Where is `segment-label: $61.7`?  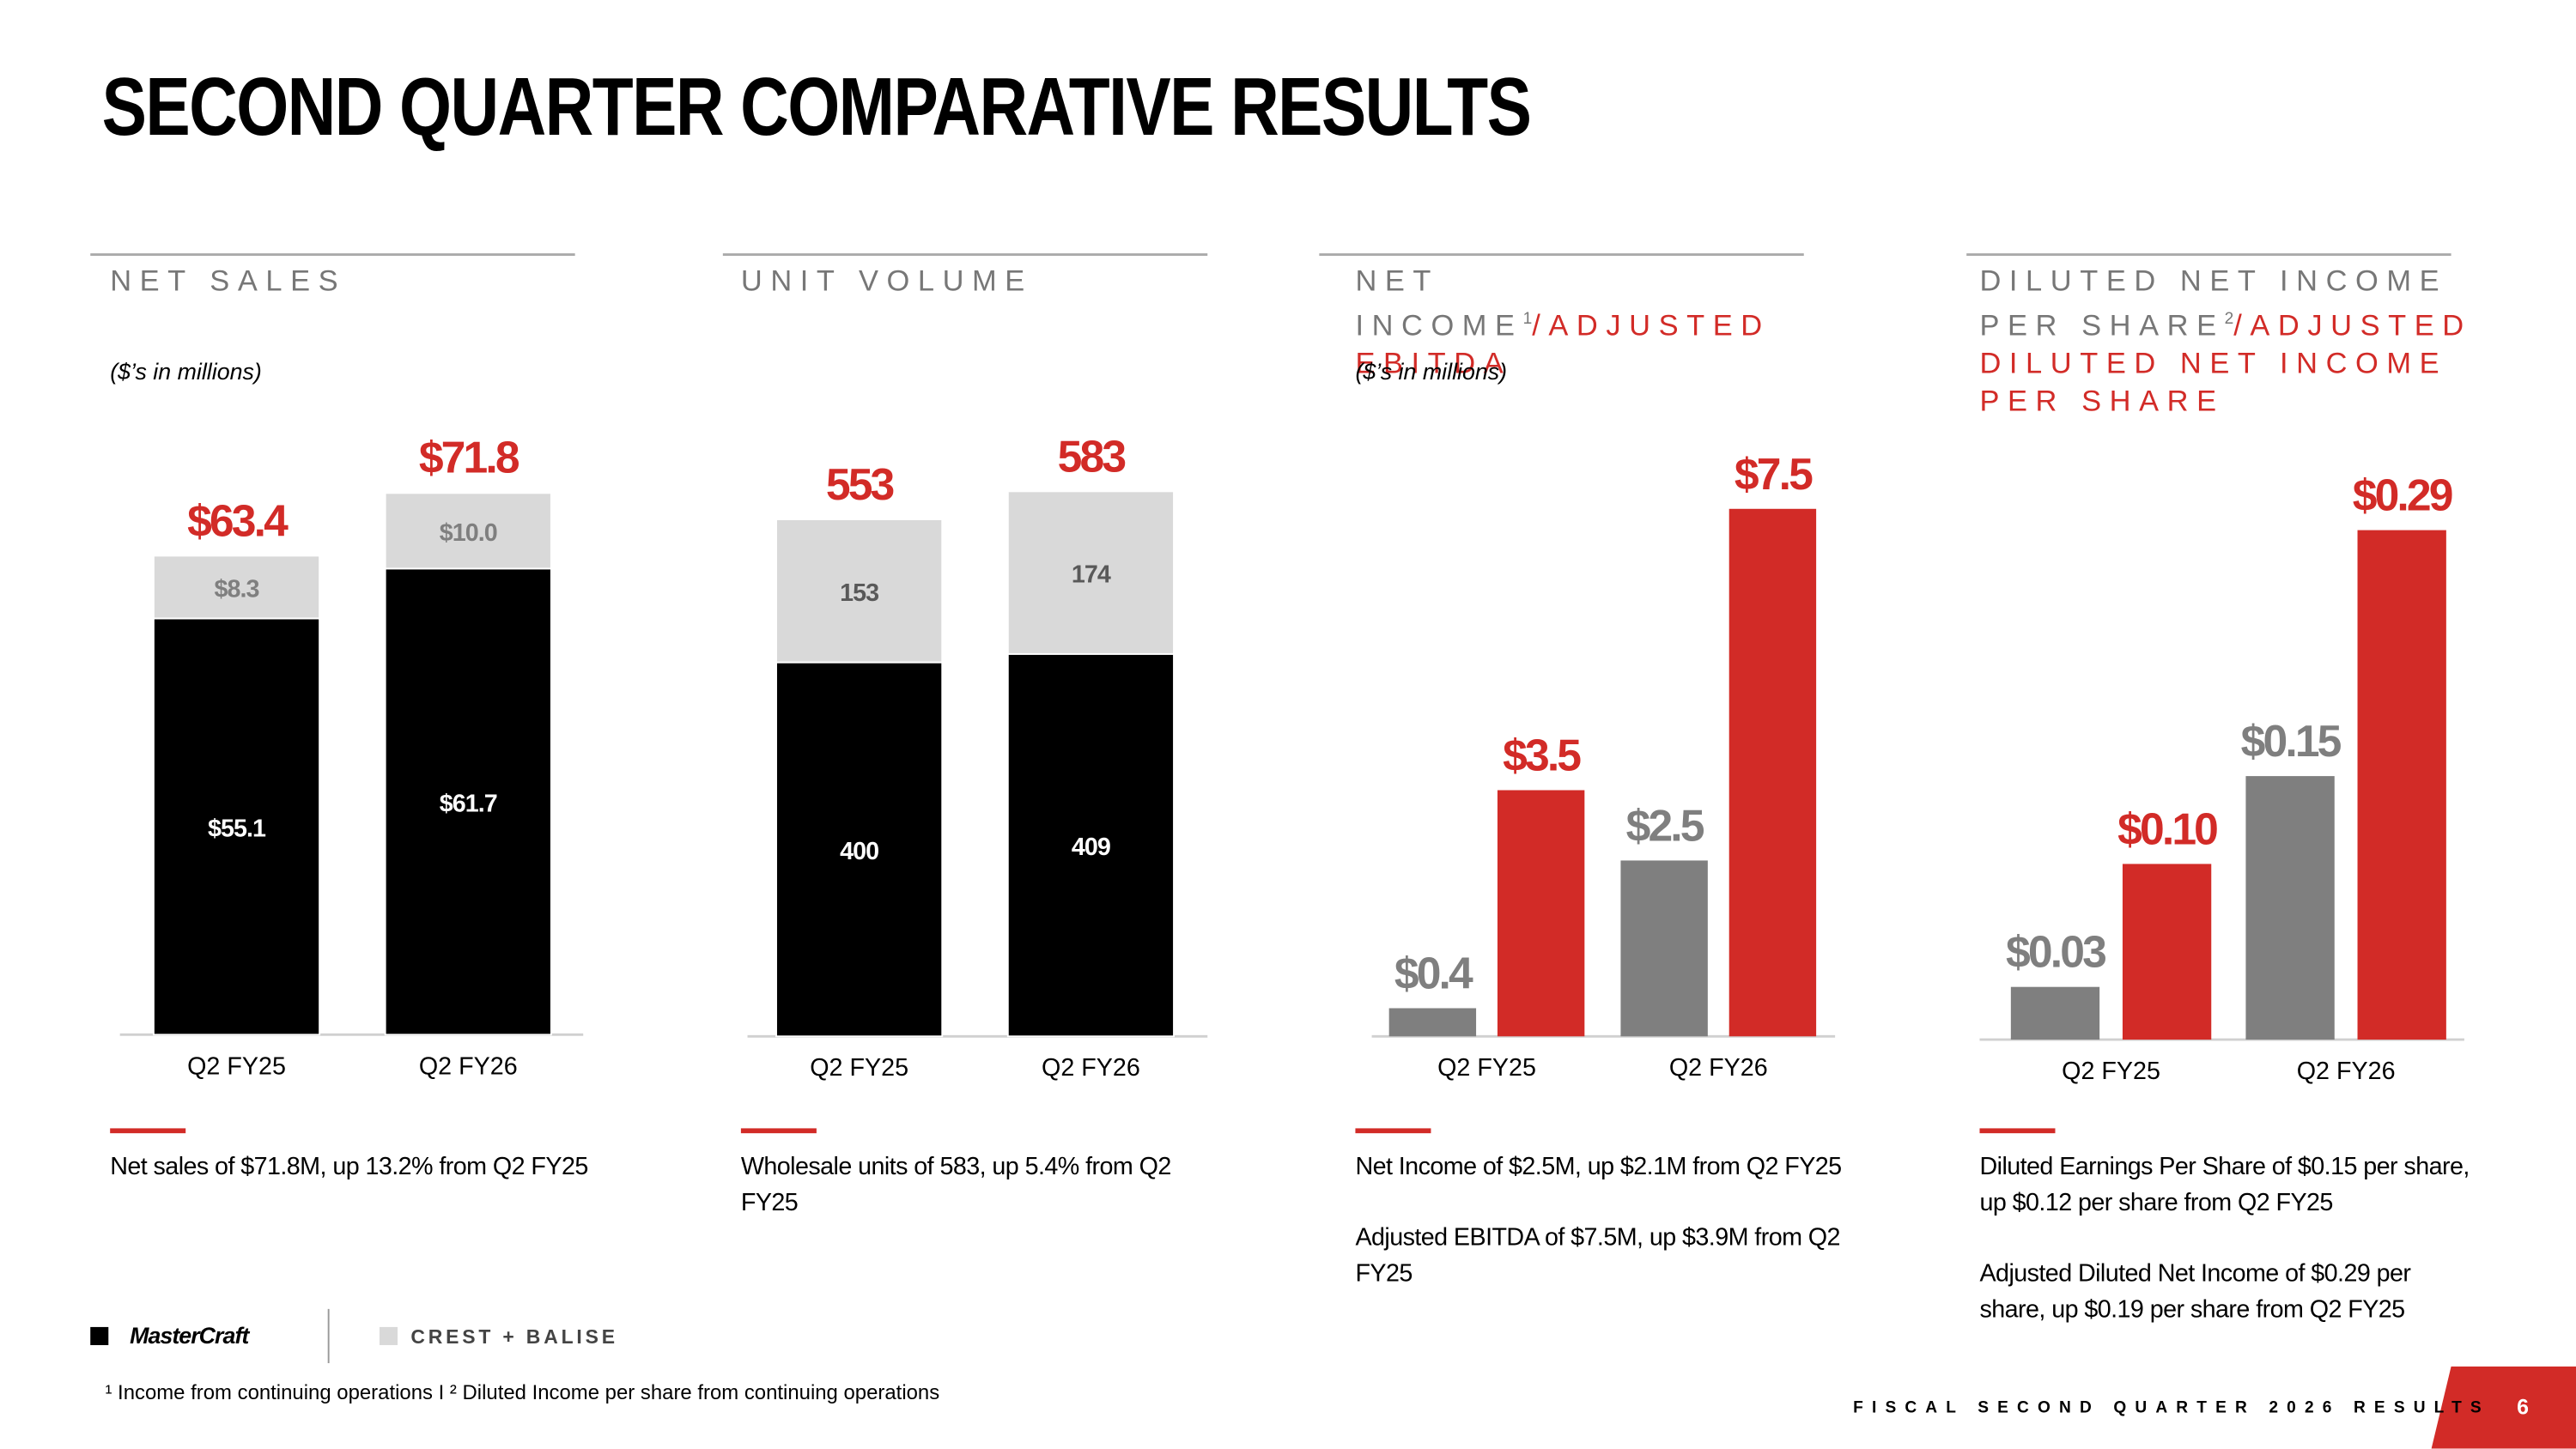
segment-label: $61.7 is located at coordinates (468, 803).